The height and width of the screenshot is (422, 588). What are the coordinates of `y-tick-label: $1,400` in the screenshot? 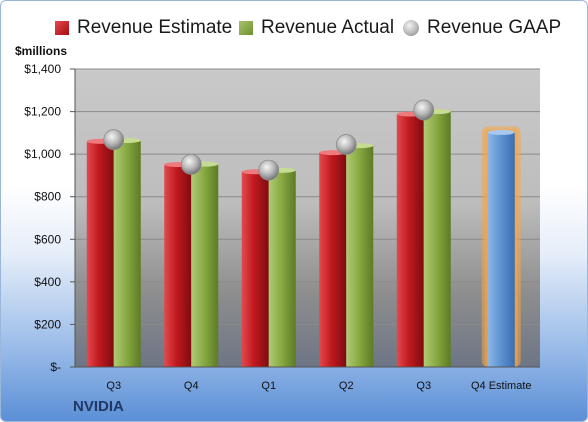 It's located at (42, 69).